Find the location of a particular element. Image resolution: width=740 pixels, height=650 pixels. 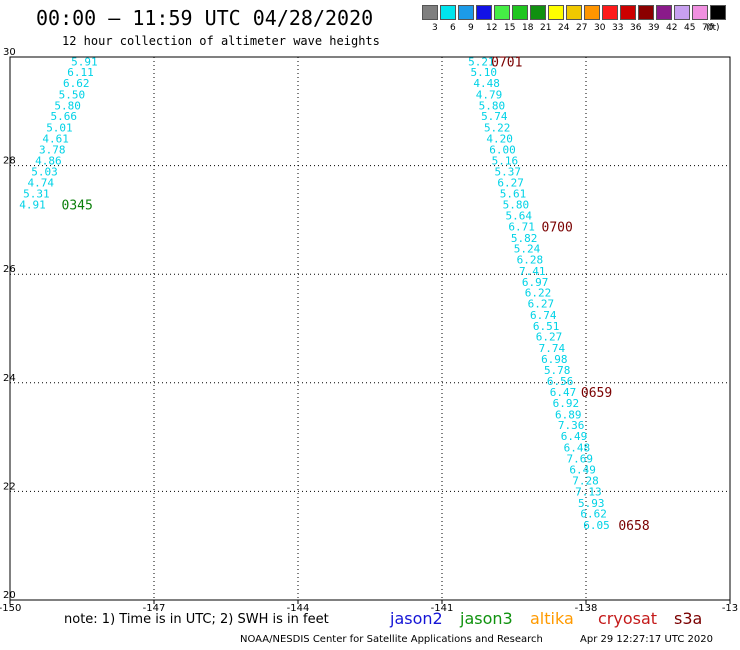

wave-height-value: 4.48 is located at coordinates (486, 83).